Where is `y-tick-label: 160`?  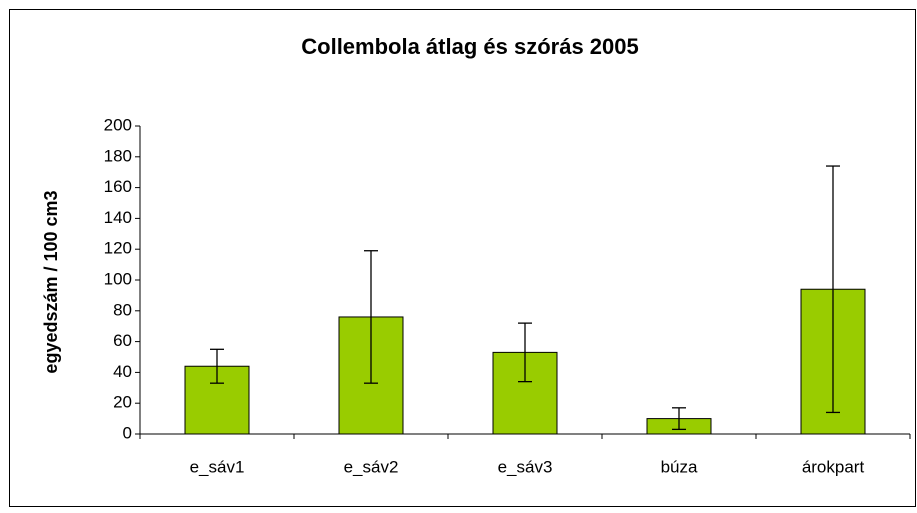 y-tick-label: 160 is located at coordinates (118, 186).